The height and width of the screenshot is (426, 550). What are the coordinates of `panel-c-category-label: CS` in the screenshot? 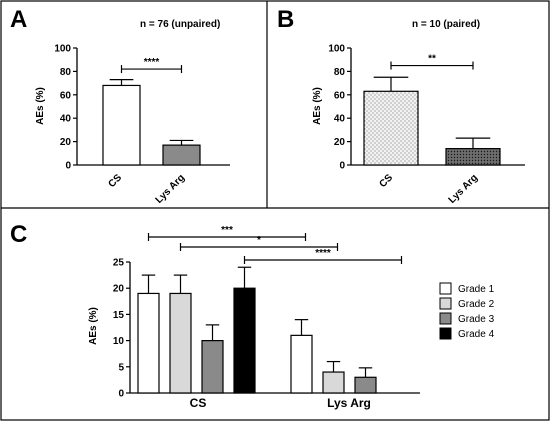 It's located at (198, 403).